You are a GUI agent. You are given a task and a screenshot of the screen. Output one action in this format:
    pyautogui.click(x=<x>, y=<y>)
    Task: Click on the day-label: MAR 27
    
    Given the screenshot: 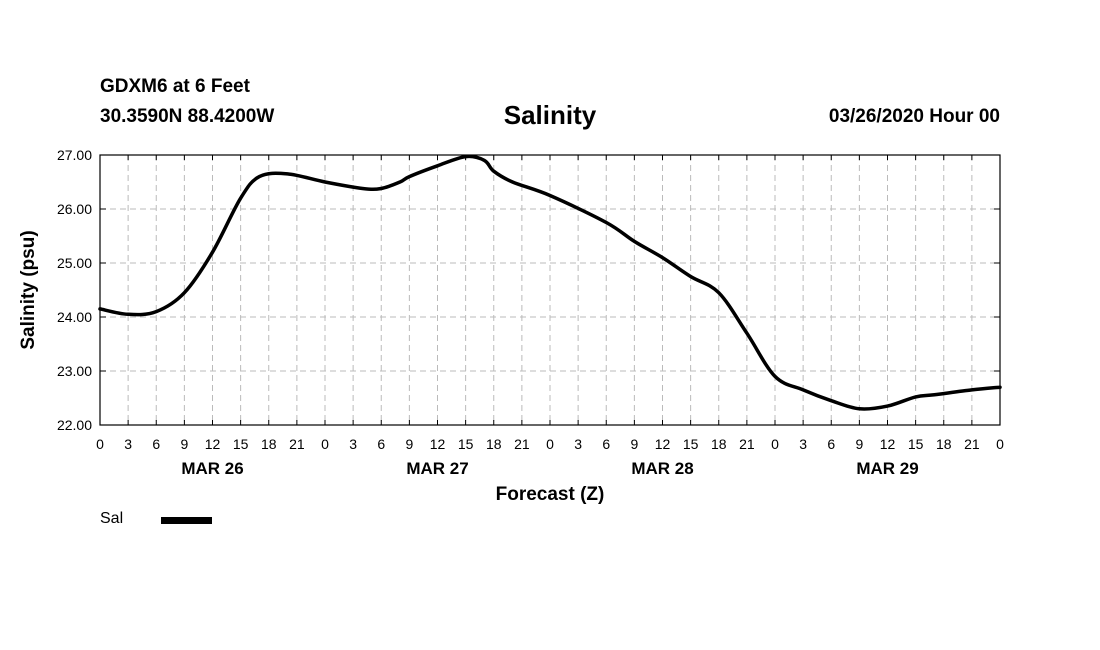 What is the action you would take?
    pyautogui.click(x=437, y=468)
    